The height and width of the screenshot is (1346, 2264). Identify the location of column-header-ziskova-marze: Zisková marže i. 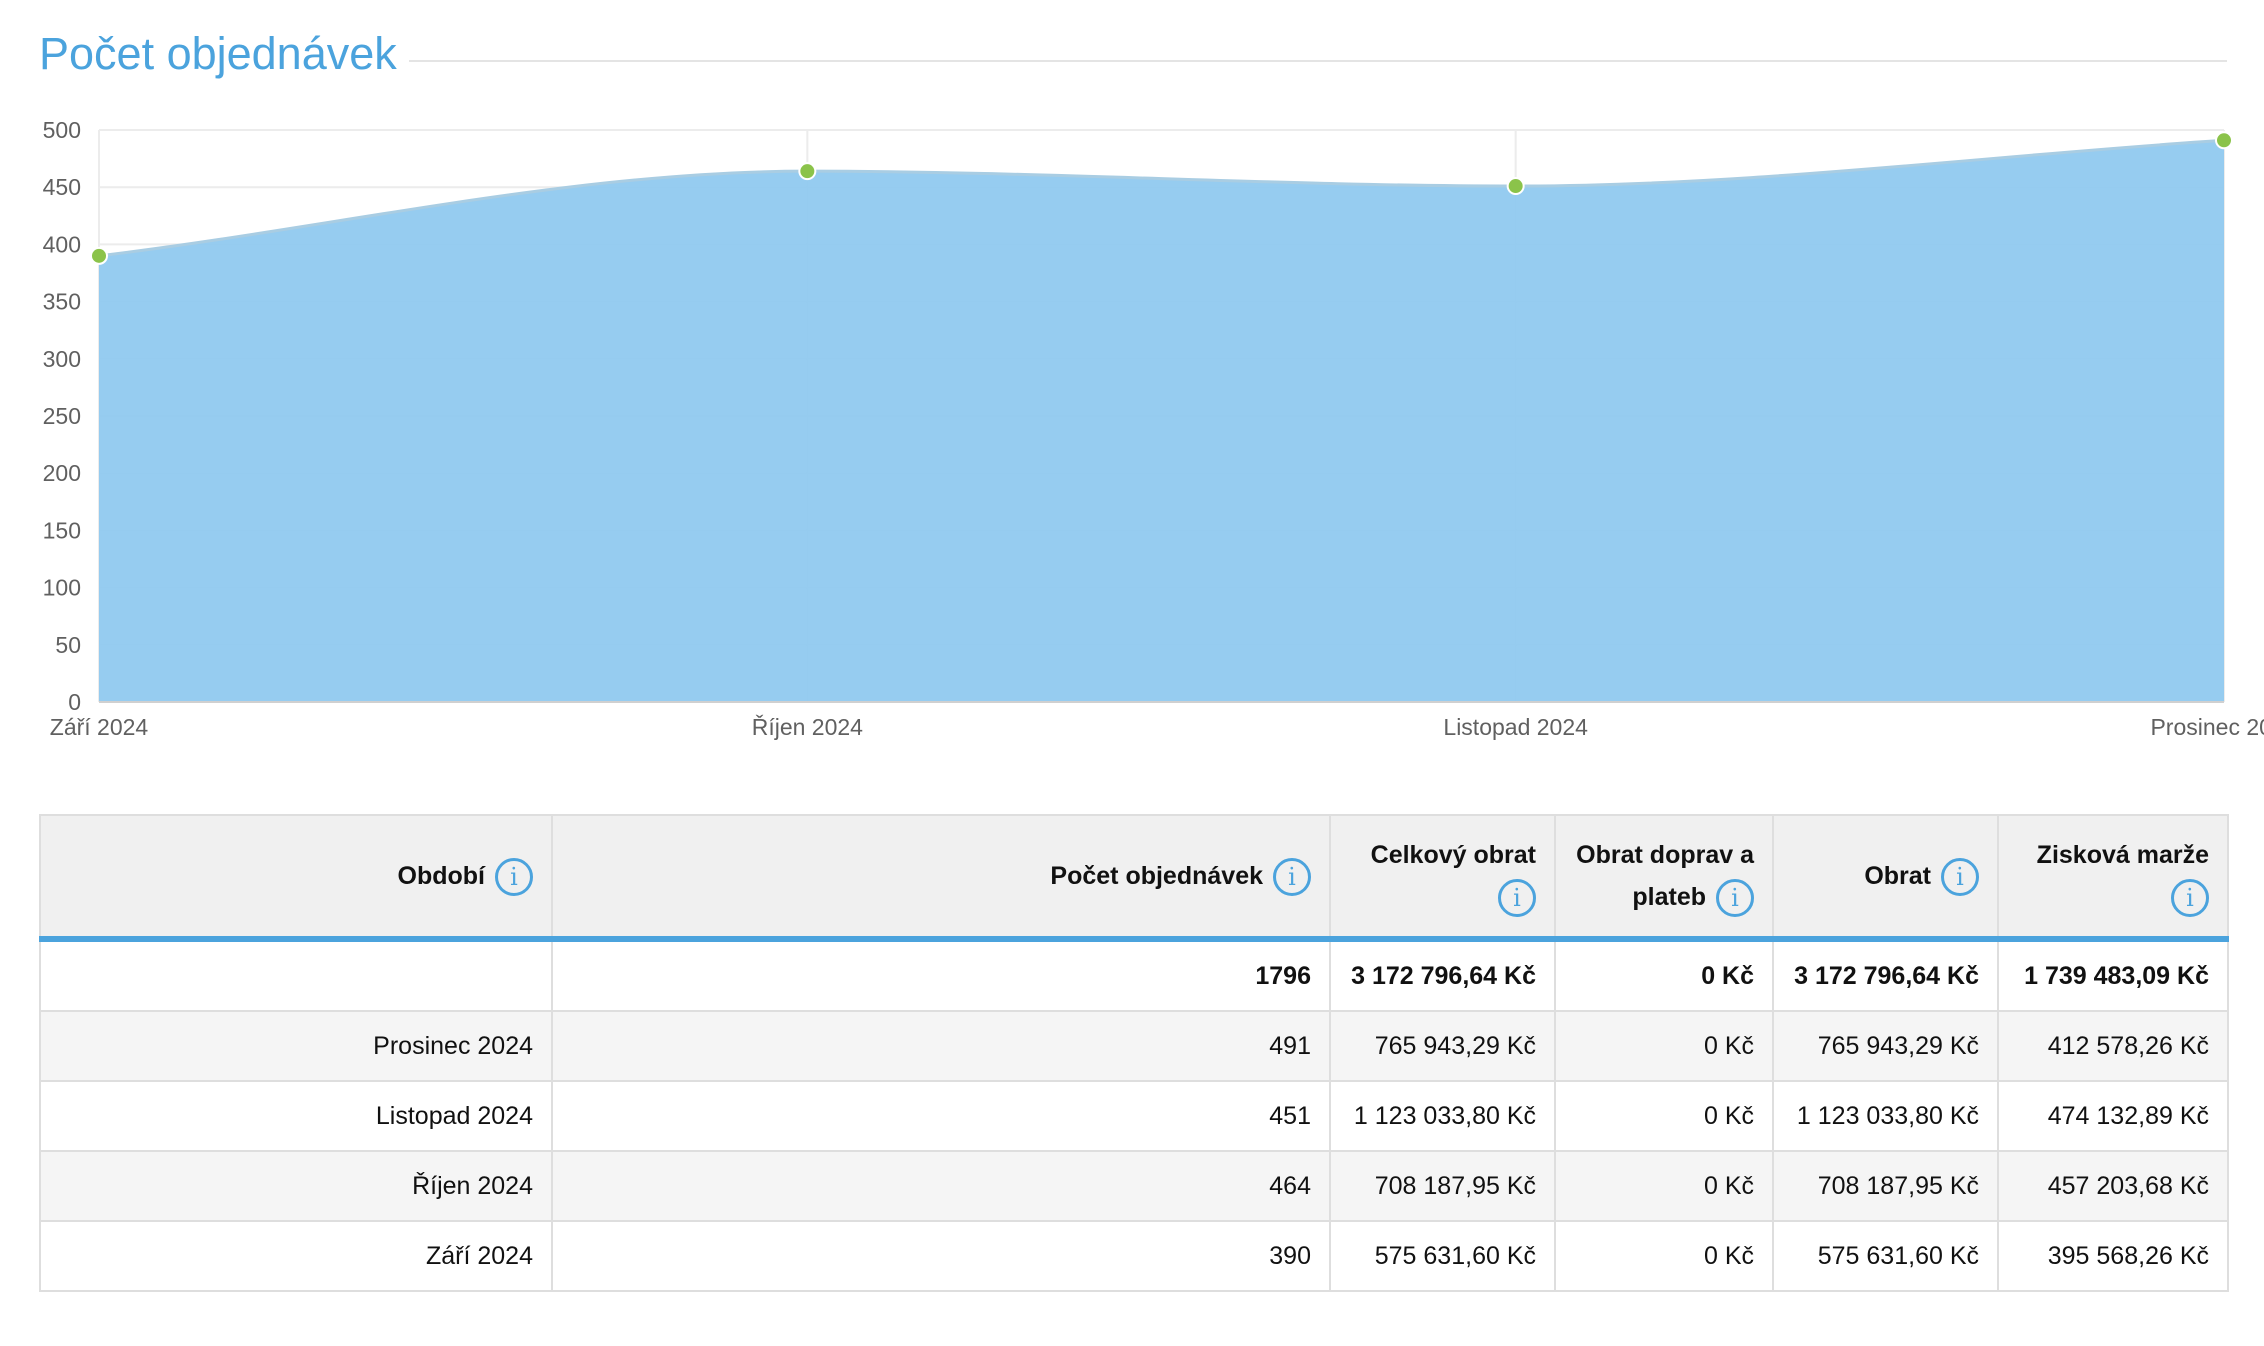
(2113, 878).